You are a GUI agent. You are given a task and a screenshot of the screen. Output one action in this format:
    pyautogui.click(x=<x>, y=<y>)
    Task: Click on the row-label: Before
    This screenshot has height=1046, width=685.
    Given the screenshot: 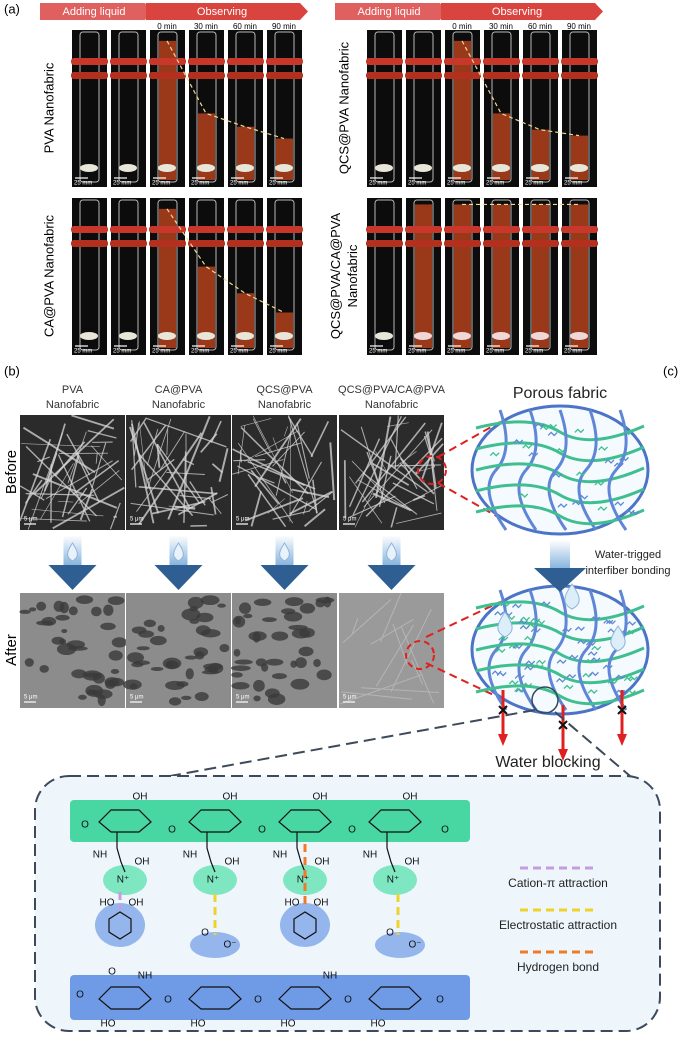 What is the action you would take?
    pyautogui.click(x=11, y=472)
    